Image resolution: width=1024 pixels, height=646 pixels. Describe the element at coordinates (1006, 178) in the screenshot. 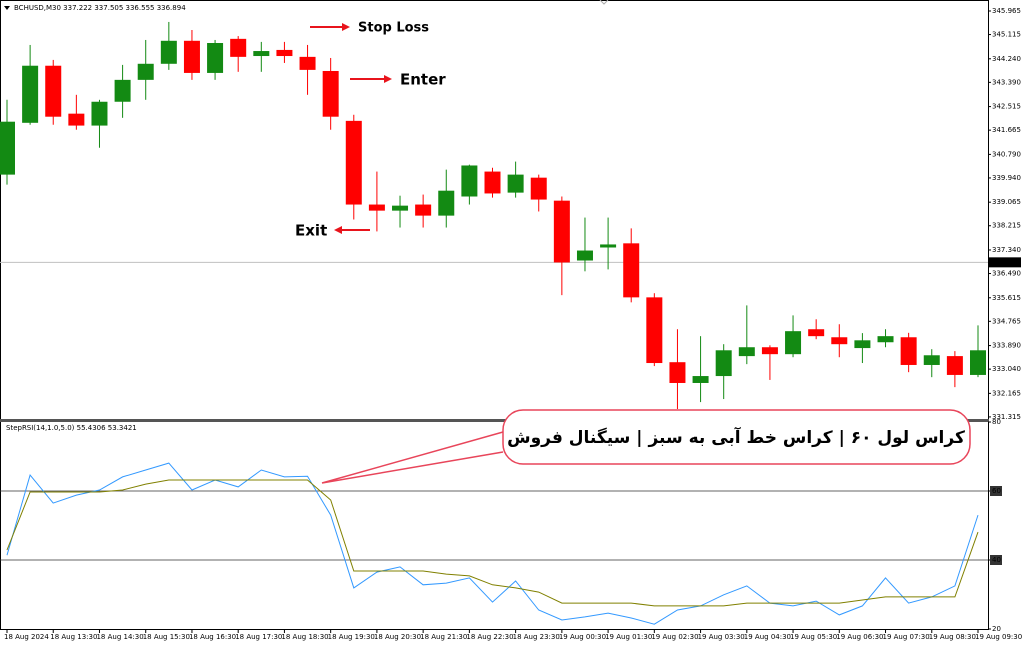

I see `y-tick-label: 339.940` at that location.